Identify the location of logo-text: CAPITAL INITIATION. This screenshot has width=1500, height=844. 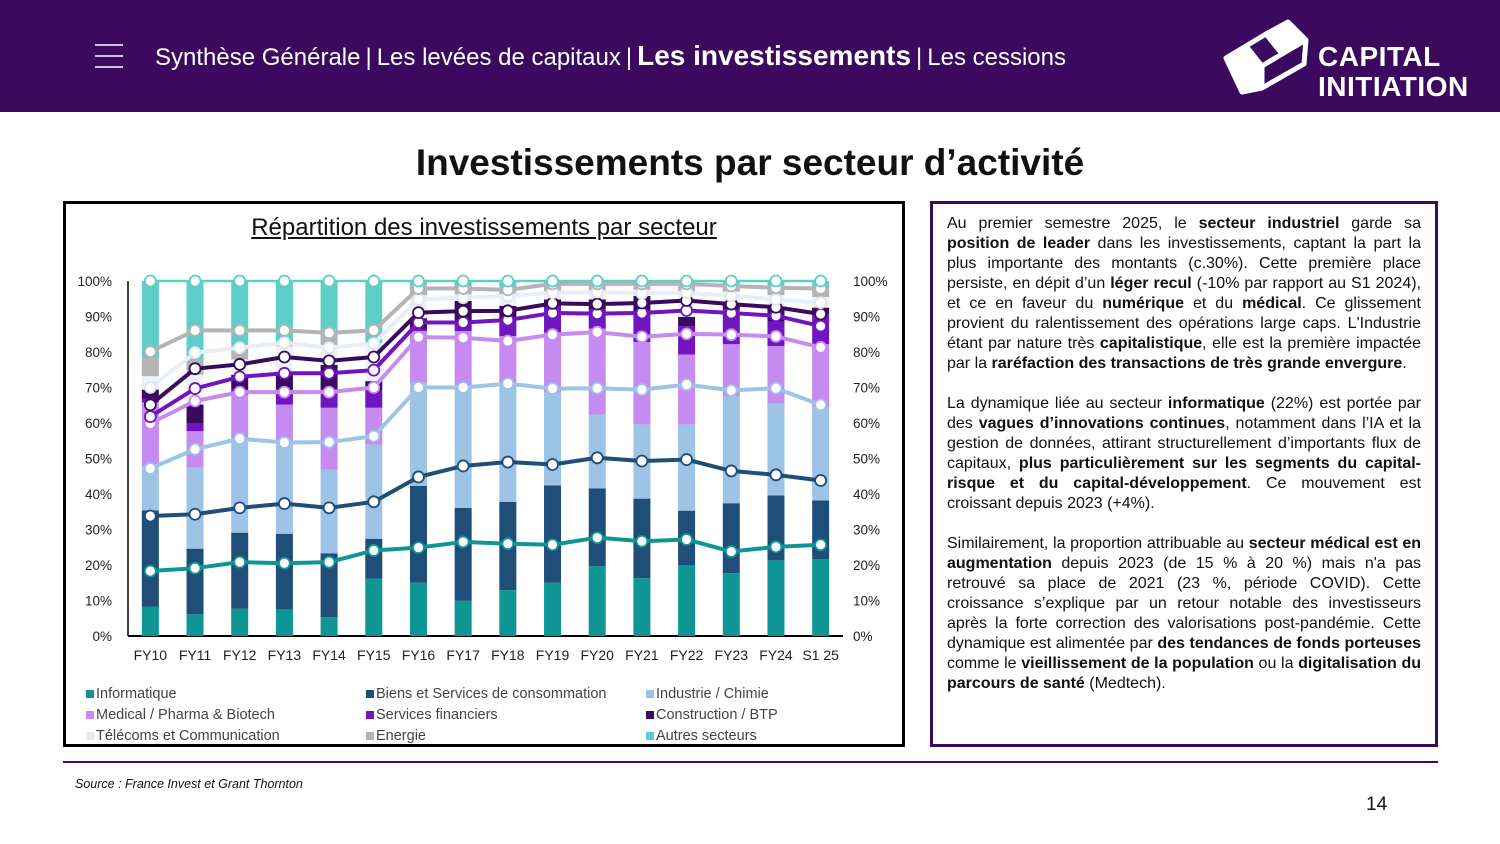
(1393, 72).